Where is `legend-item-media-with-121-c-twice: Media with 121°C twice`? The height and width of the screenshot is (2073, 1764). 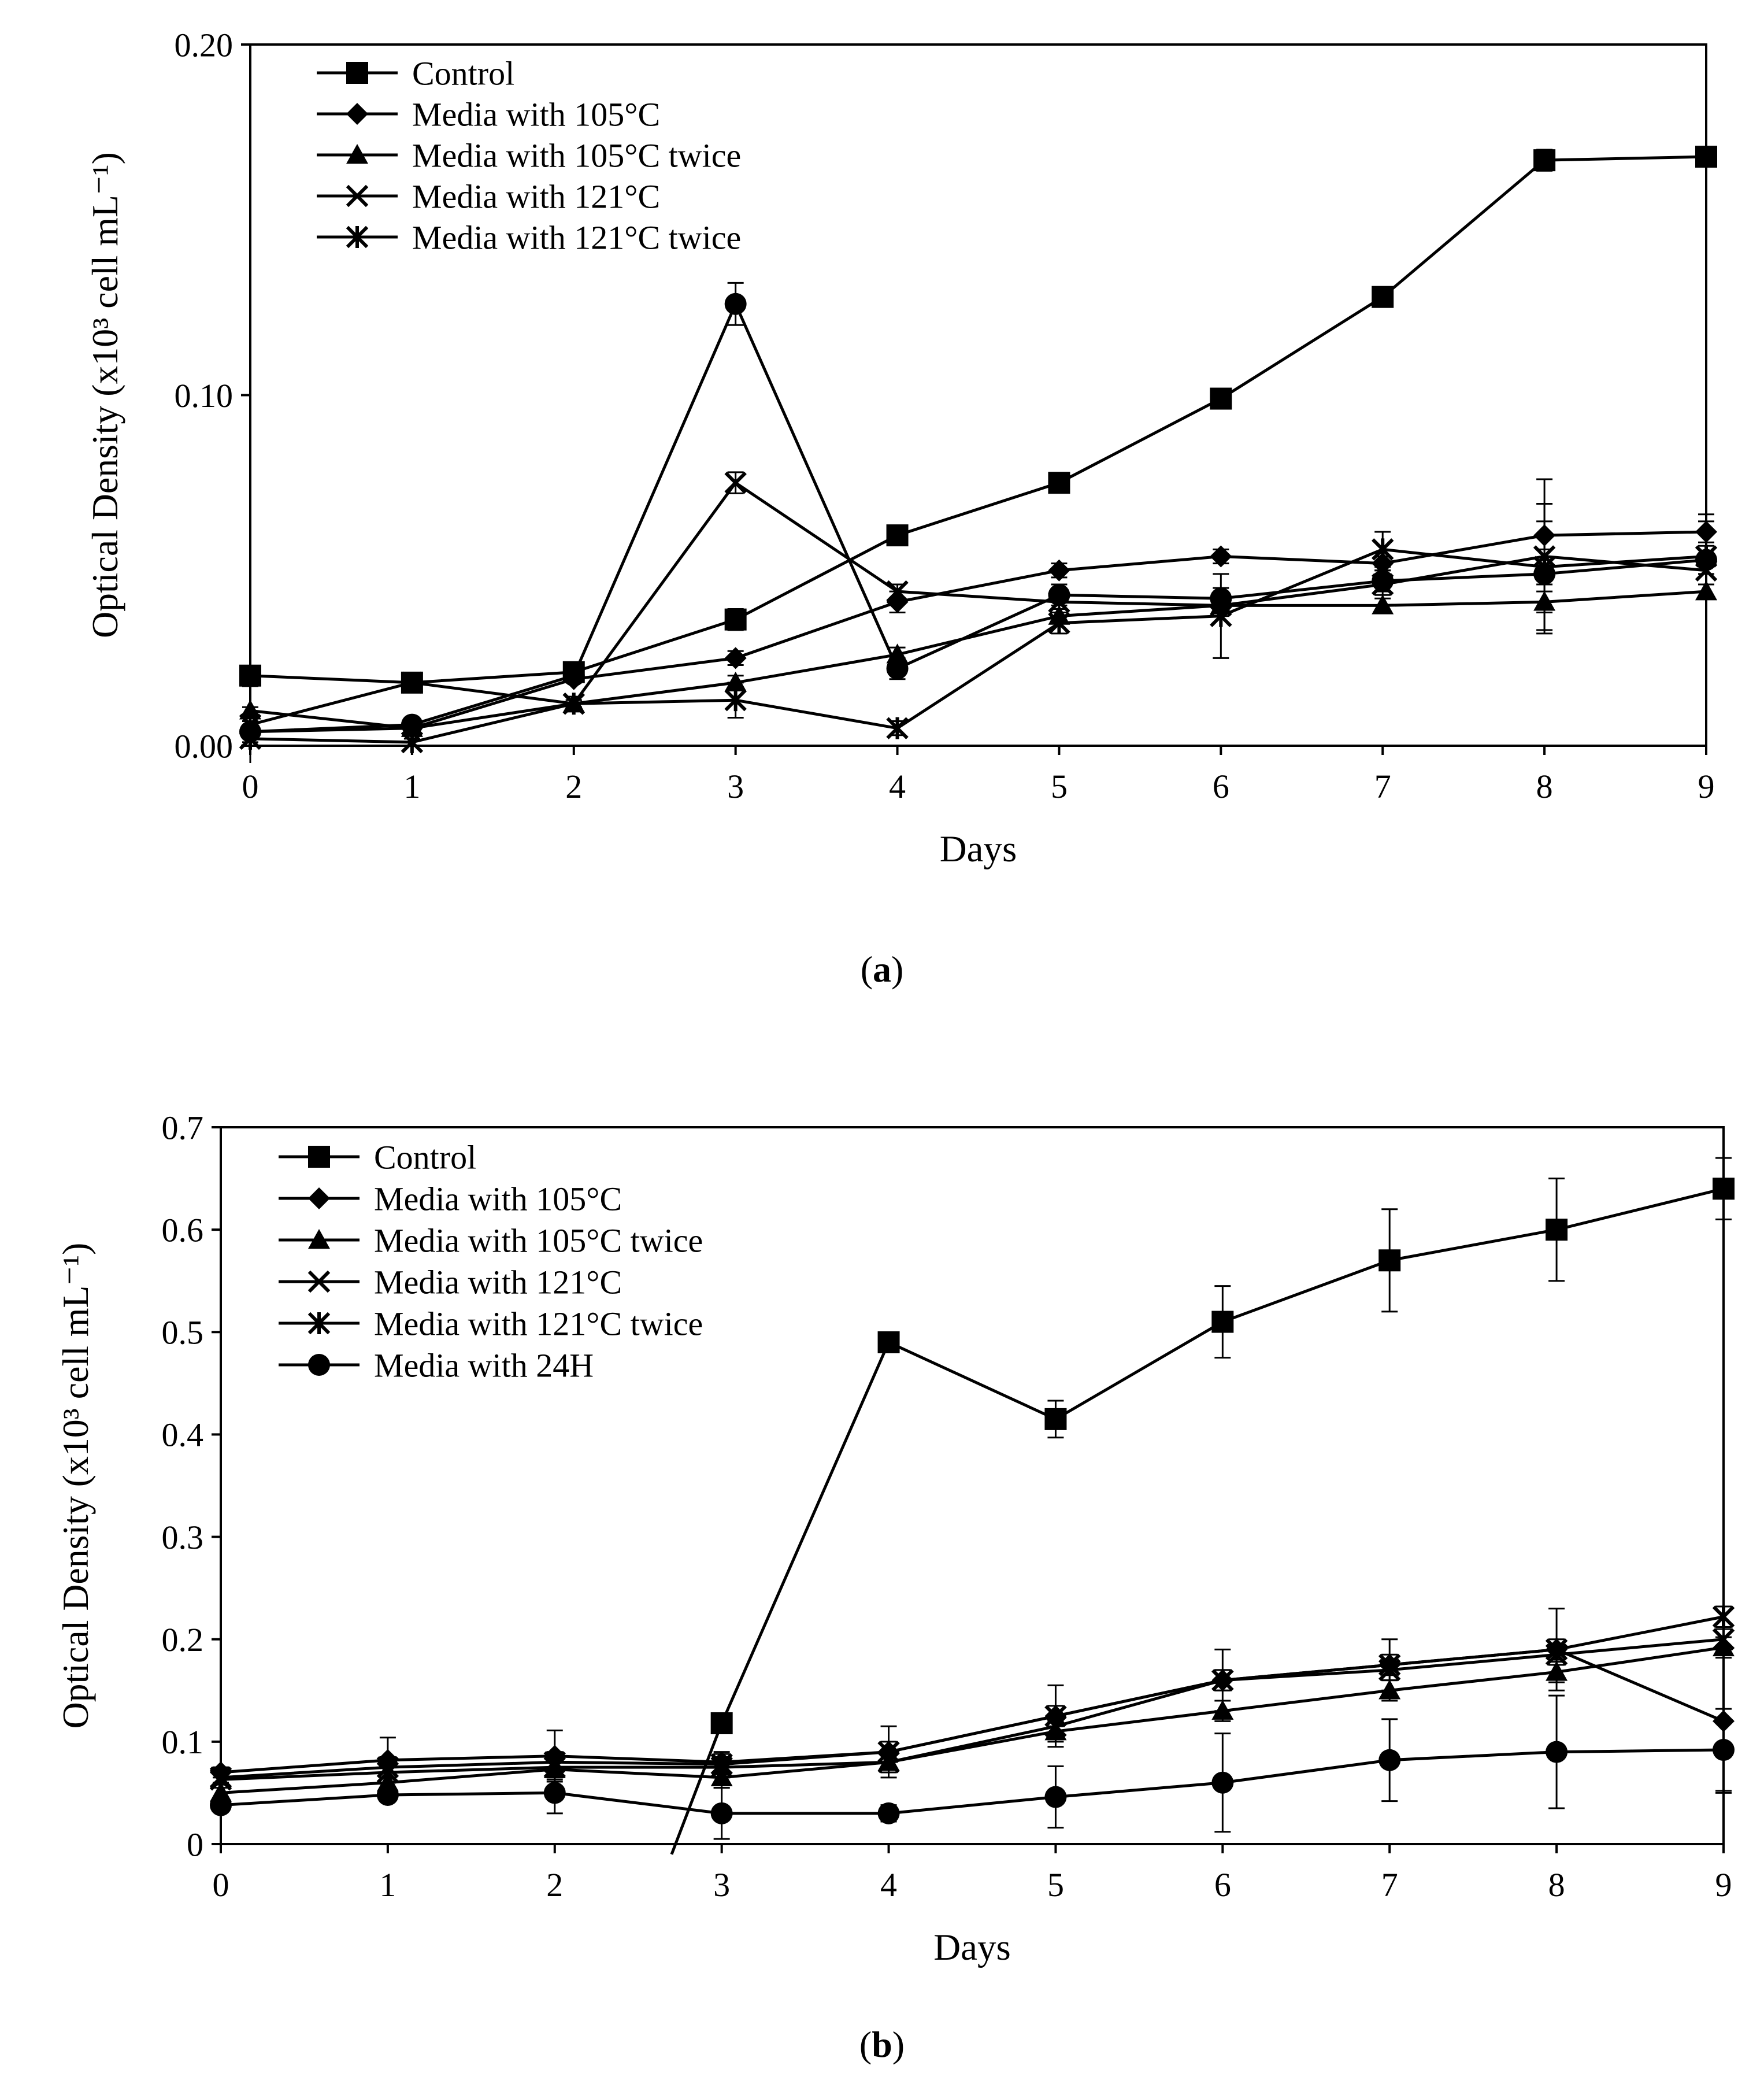 legend-item-media-with-121-c-twice: Media with 121°C twice is located at coordinates (529, 238).